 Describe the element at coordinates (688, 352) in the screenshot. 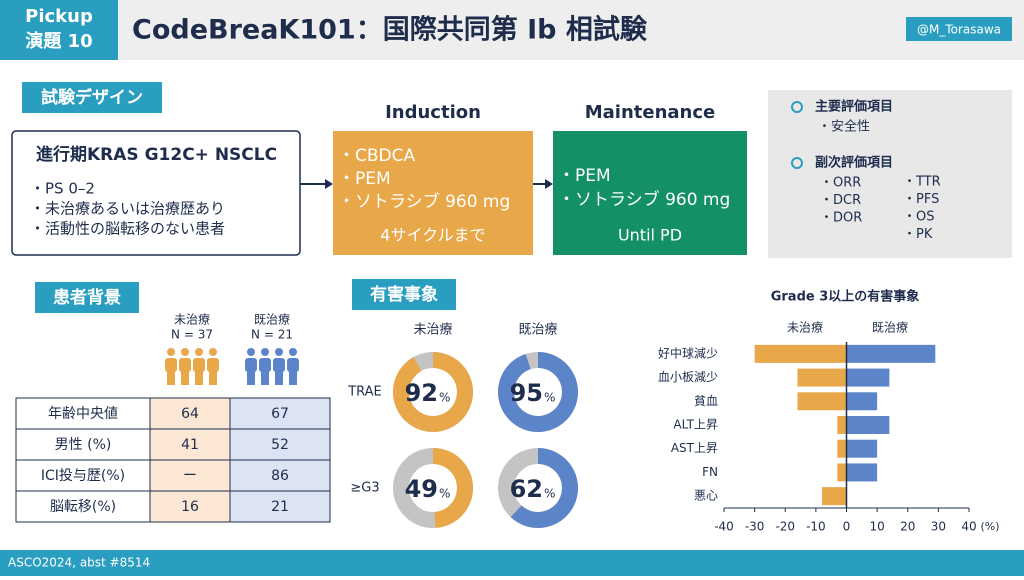

I see `category-label: 好中球減少` at that location.